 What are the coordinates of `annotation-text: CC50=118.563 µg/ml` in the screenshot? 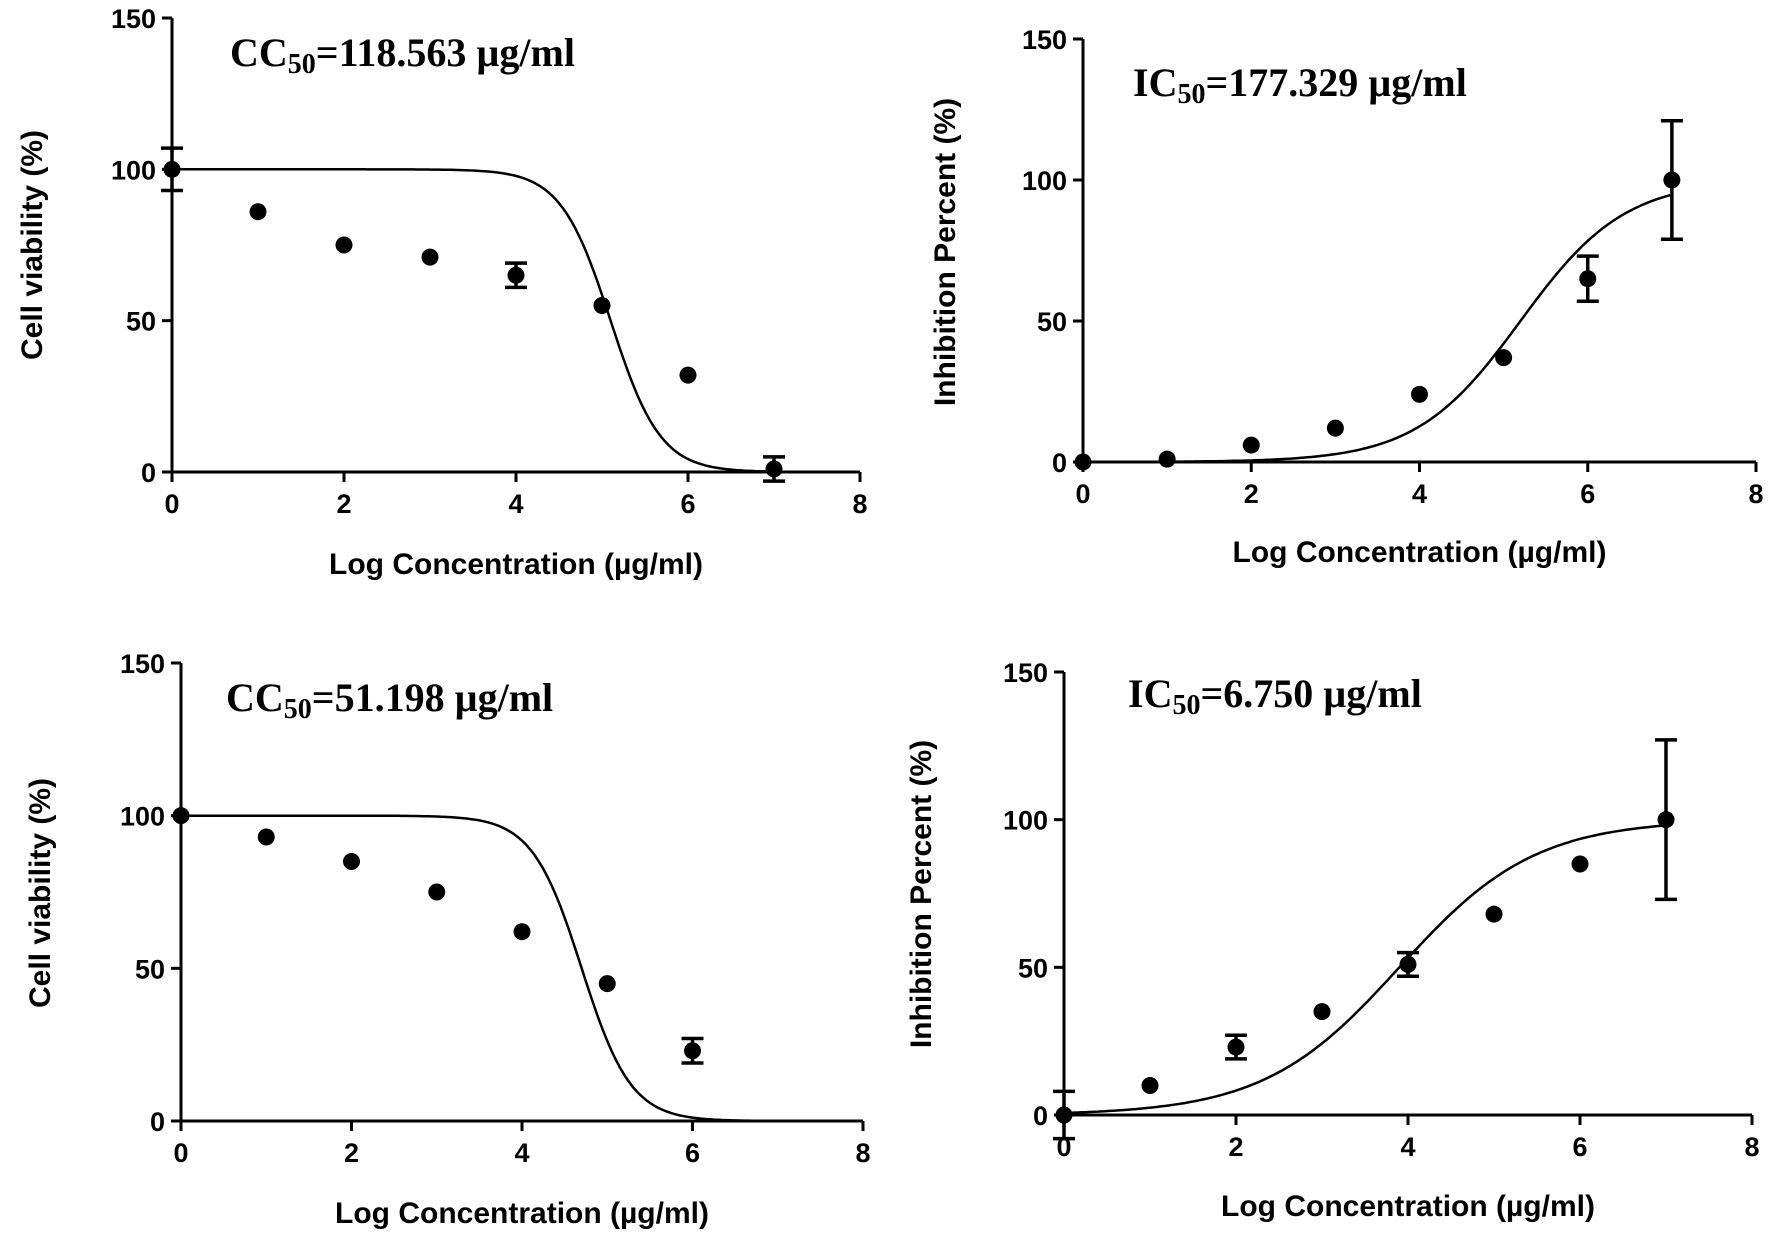 It's located at (402, 55).